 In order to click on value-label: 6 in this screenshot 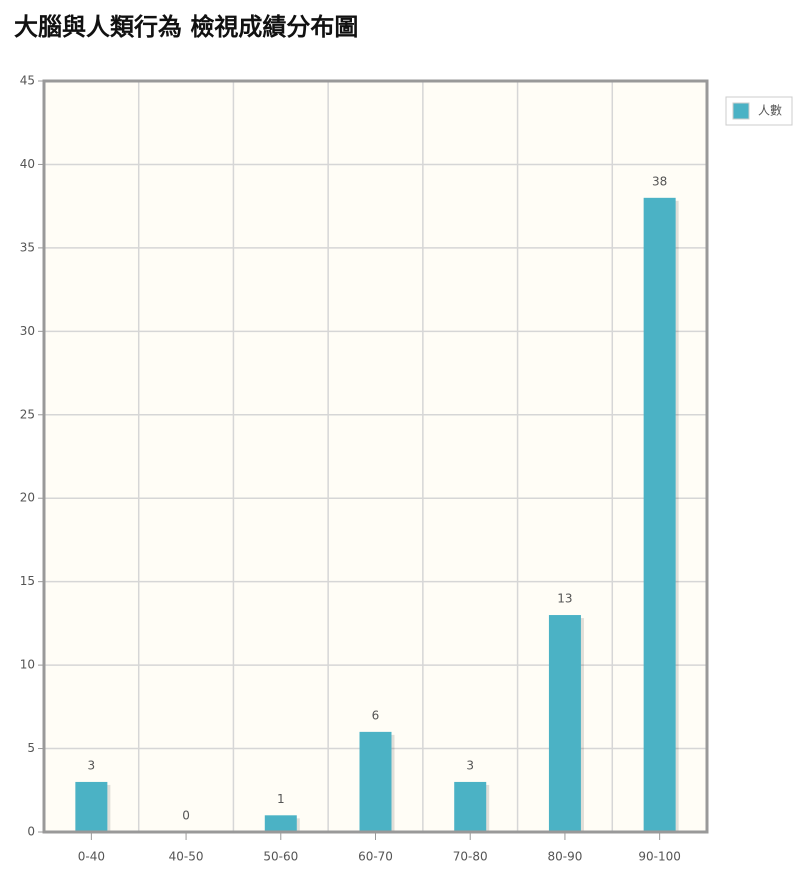, I will do `click(376, 715)`.